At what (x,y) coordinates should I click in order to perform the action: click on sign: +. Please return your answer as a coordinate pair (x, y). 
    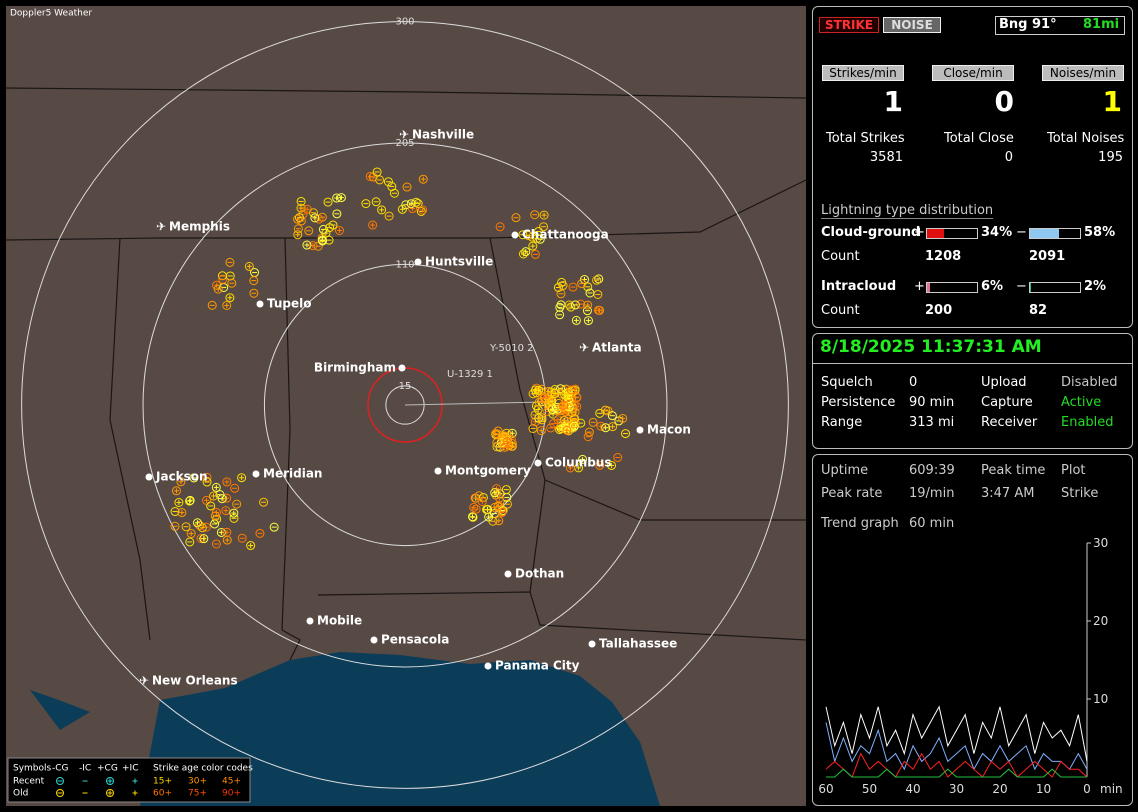
    Looking at the image, I should click on (919, 232).